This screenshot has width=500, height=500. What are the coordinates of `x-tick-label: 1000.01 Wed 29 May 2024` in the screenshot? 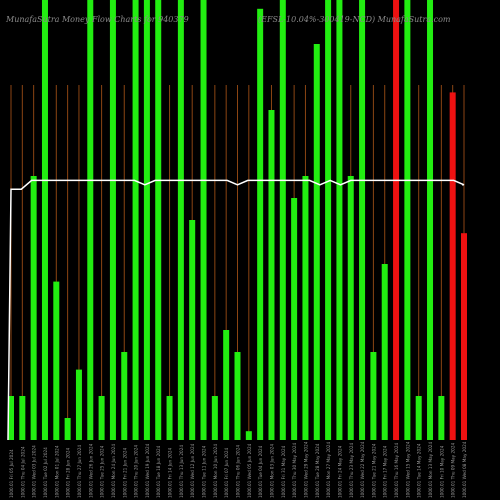 It's located at (305, 469).